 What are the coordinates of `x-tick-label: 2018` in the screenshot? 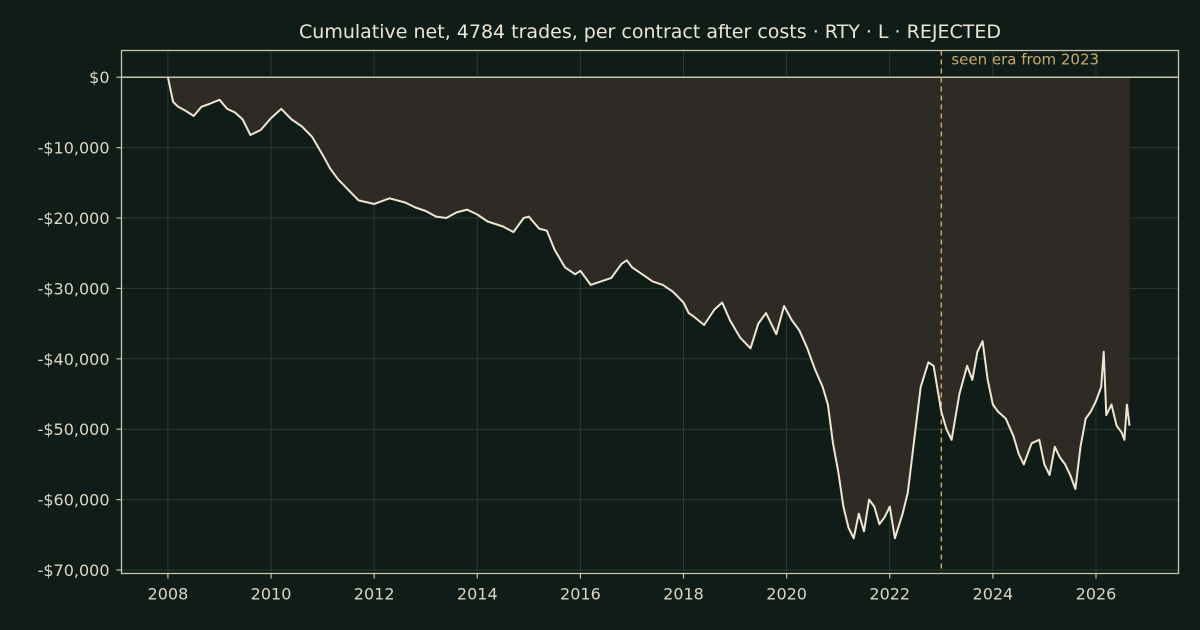 It's located at (683, 594).